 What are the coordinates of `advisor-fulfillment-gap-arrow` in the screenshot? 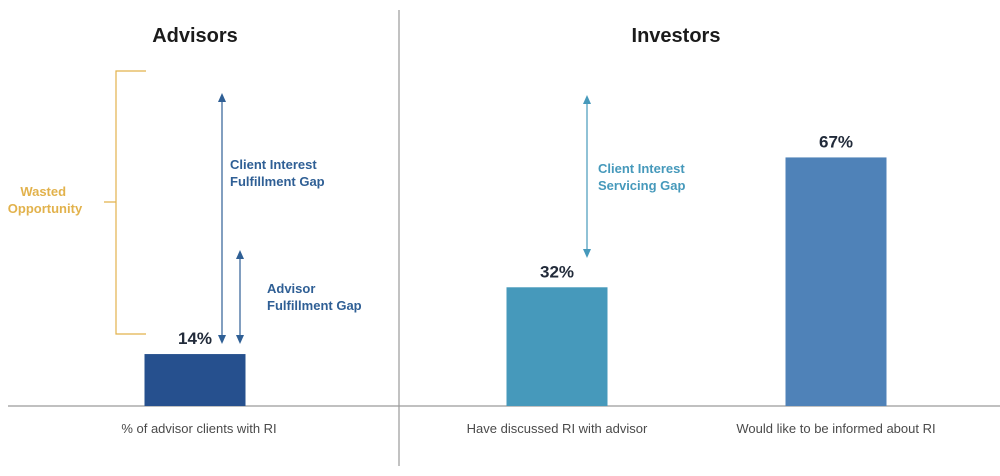 It's located at (240, 297).